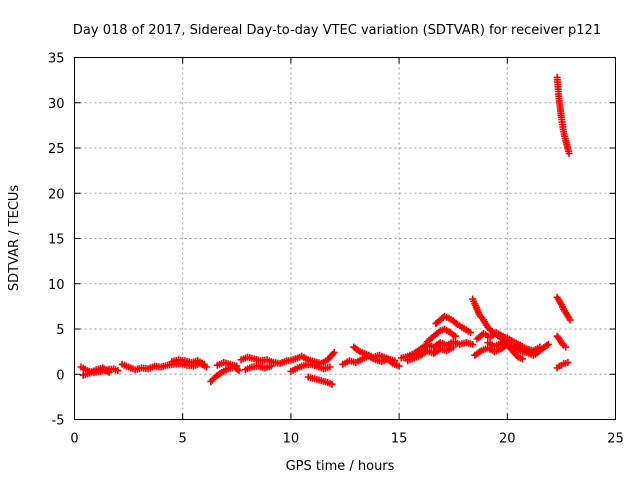  Describe the element at coordinates (60, 330) in the screenshot. I see `y-tick-label: 5` at that location.